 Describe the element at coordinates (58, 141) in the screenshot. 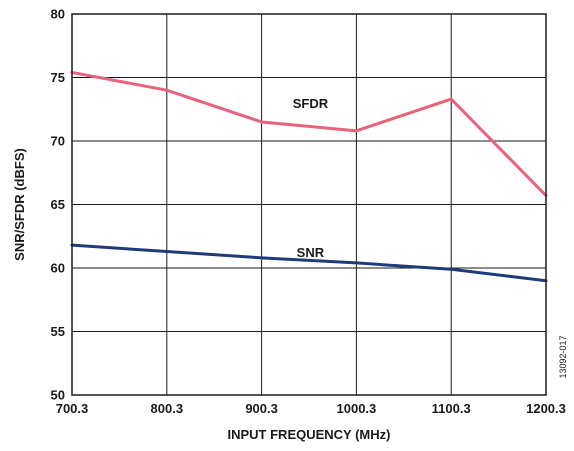

I see `y-tick-label: 70` at that location.